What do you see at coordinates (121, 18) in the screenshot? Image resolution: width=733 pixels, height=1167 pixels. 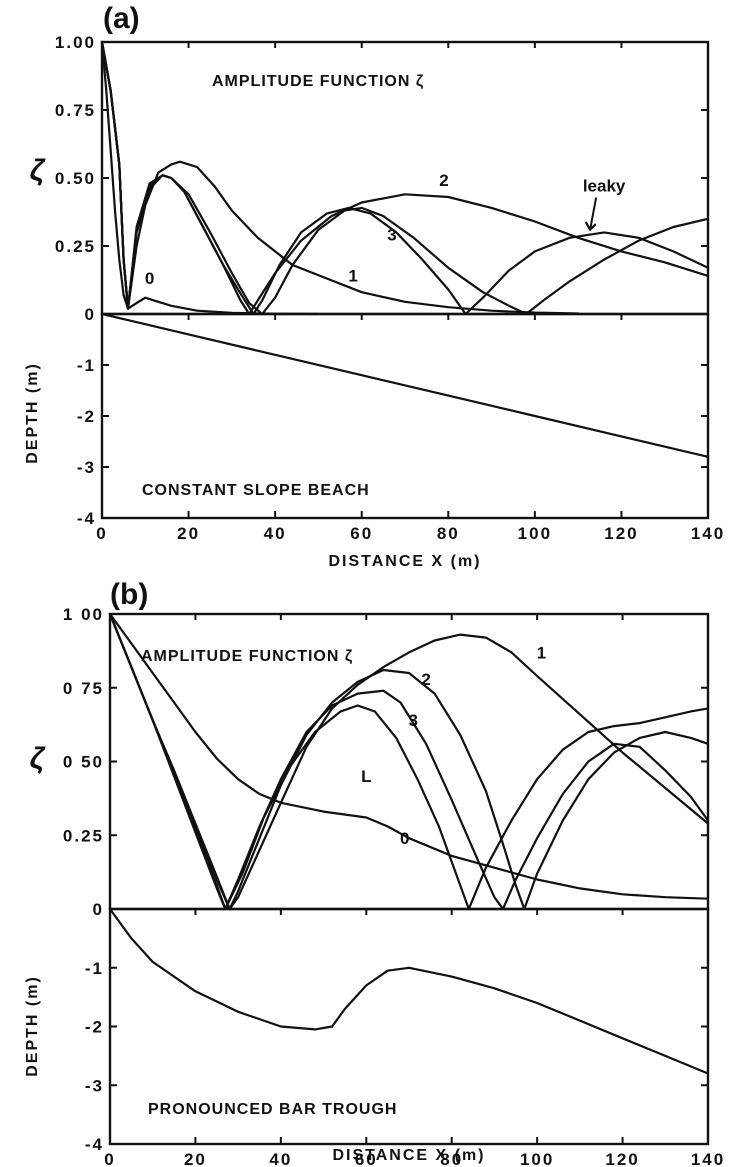 I see `panel-letter: (a)` at bounding box center [121, 18].